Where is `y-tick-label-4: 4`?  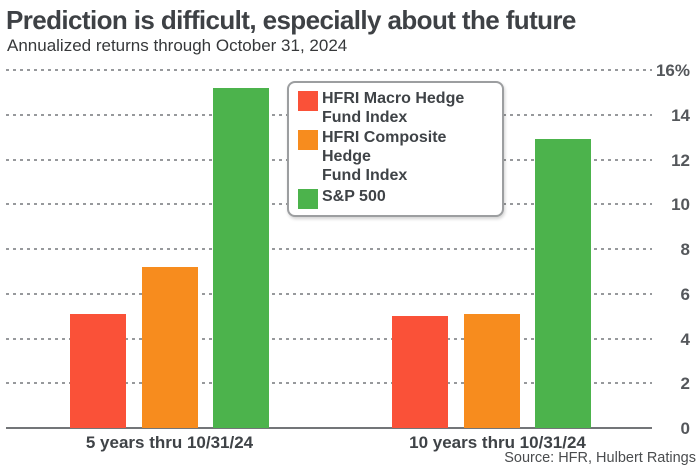 y-tick-label-4: 4 is located at coordinates (685, 339).